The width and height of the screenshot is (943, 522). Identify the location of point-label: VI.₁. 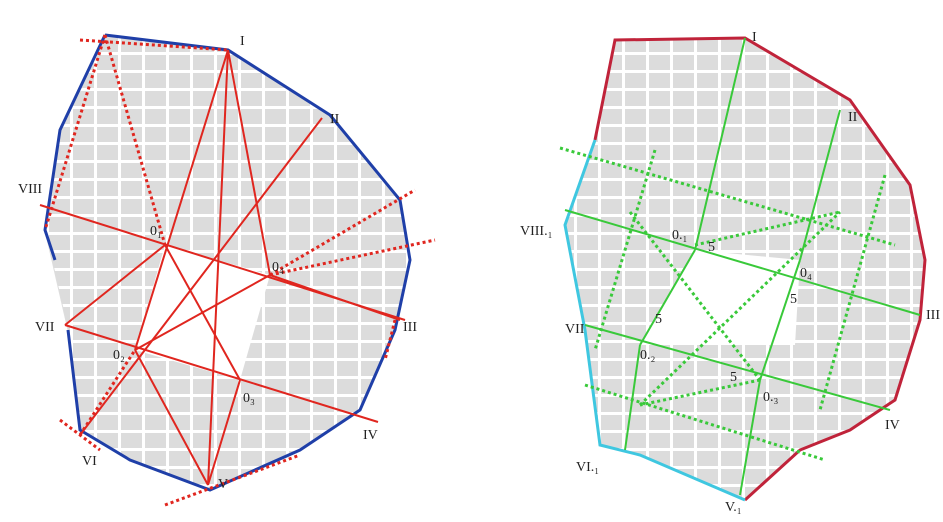
(587, 467).